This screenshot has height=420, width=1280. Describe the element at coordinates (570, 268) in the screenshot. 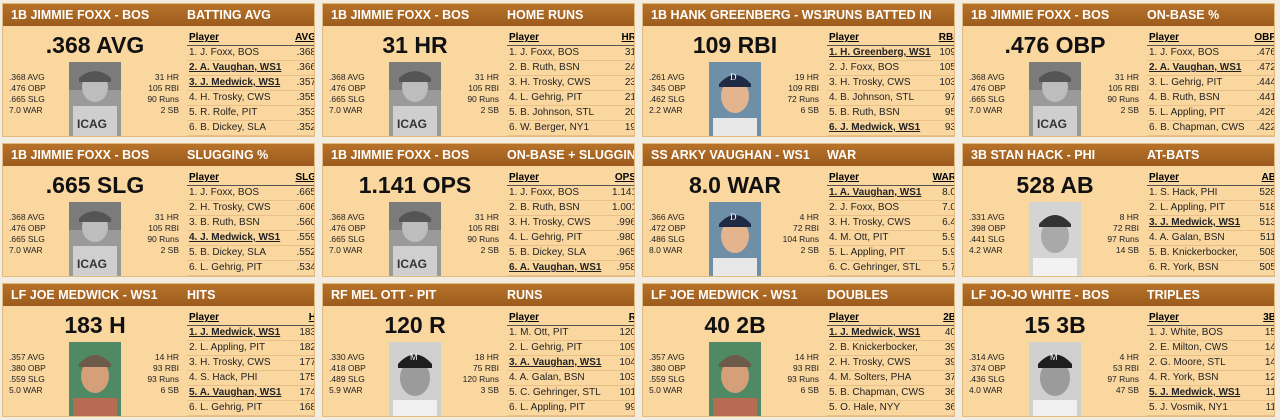

I see `table-row: 6. A. Vaughan, WS1 .958` at that location.